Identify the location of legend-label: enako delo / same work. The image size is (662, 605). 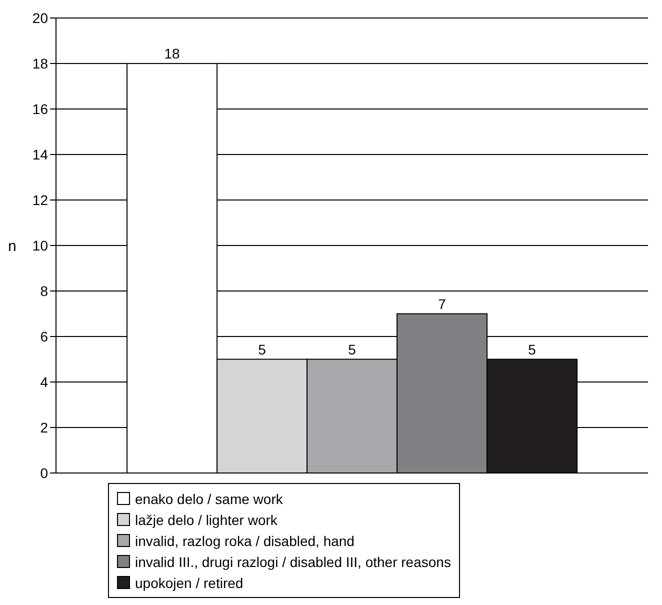
(209, 498).